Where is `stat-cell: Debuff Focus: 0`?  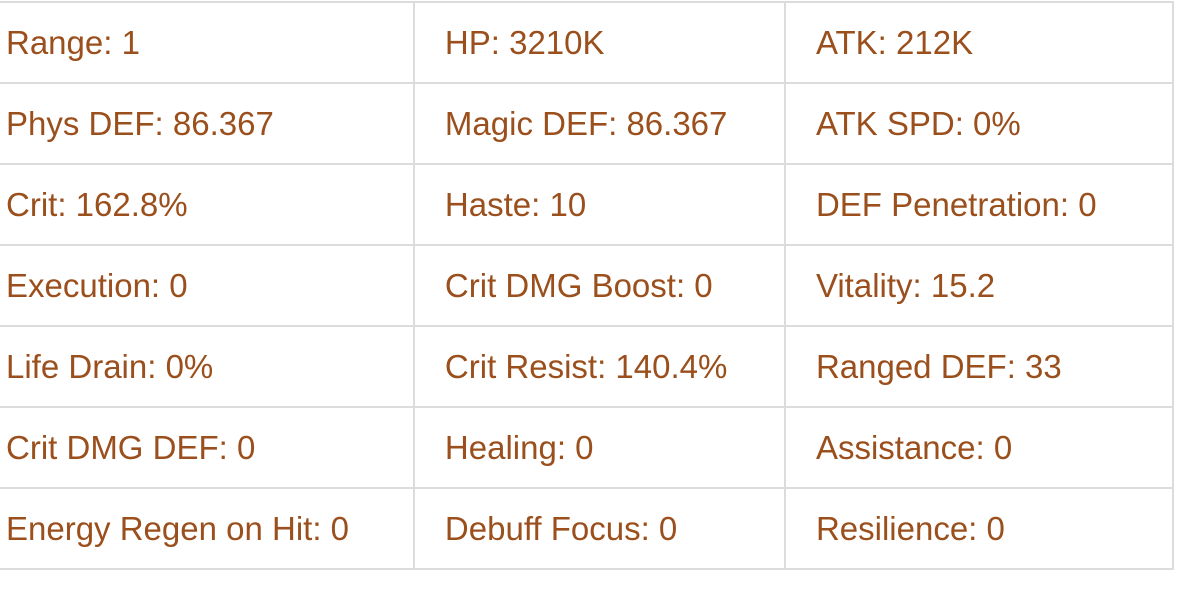 stat-cell: Debuff Focus: 0 is located at coordinates (599, 528).